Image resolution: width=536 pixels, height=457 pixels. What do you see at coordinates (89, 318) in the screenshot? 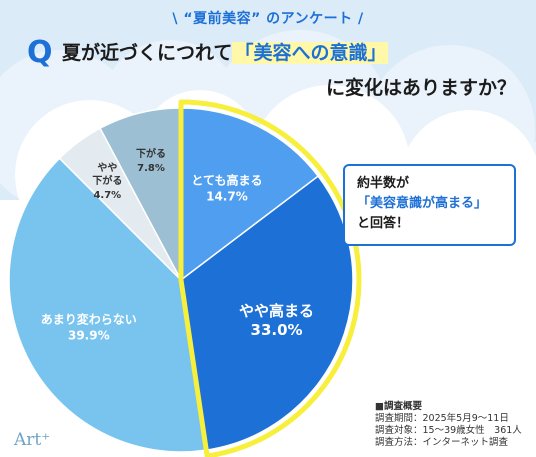
I see `slice-label-2: あまり変わらない` at bounding box center [89, 318].